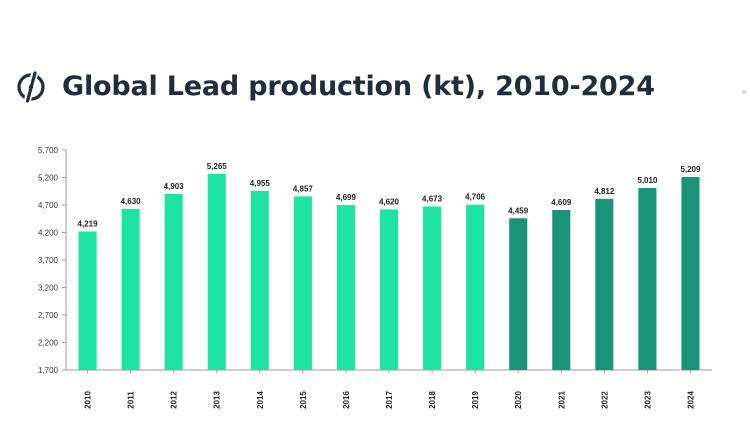 This screenshot has width=750, height=430. I want to click on x-tick-label: 2018, so click(432, 400).